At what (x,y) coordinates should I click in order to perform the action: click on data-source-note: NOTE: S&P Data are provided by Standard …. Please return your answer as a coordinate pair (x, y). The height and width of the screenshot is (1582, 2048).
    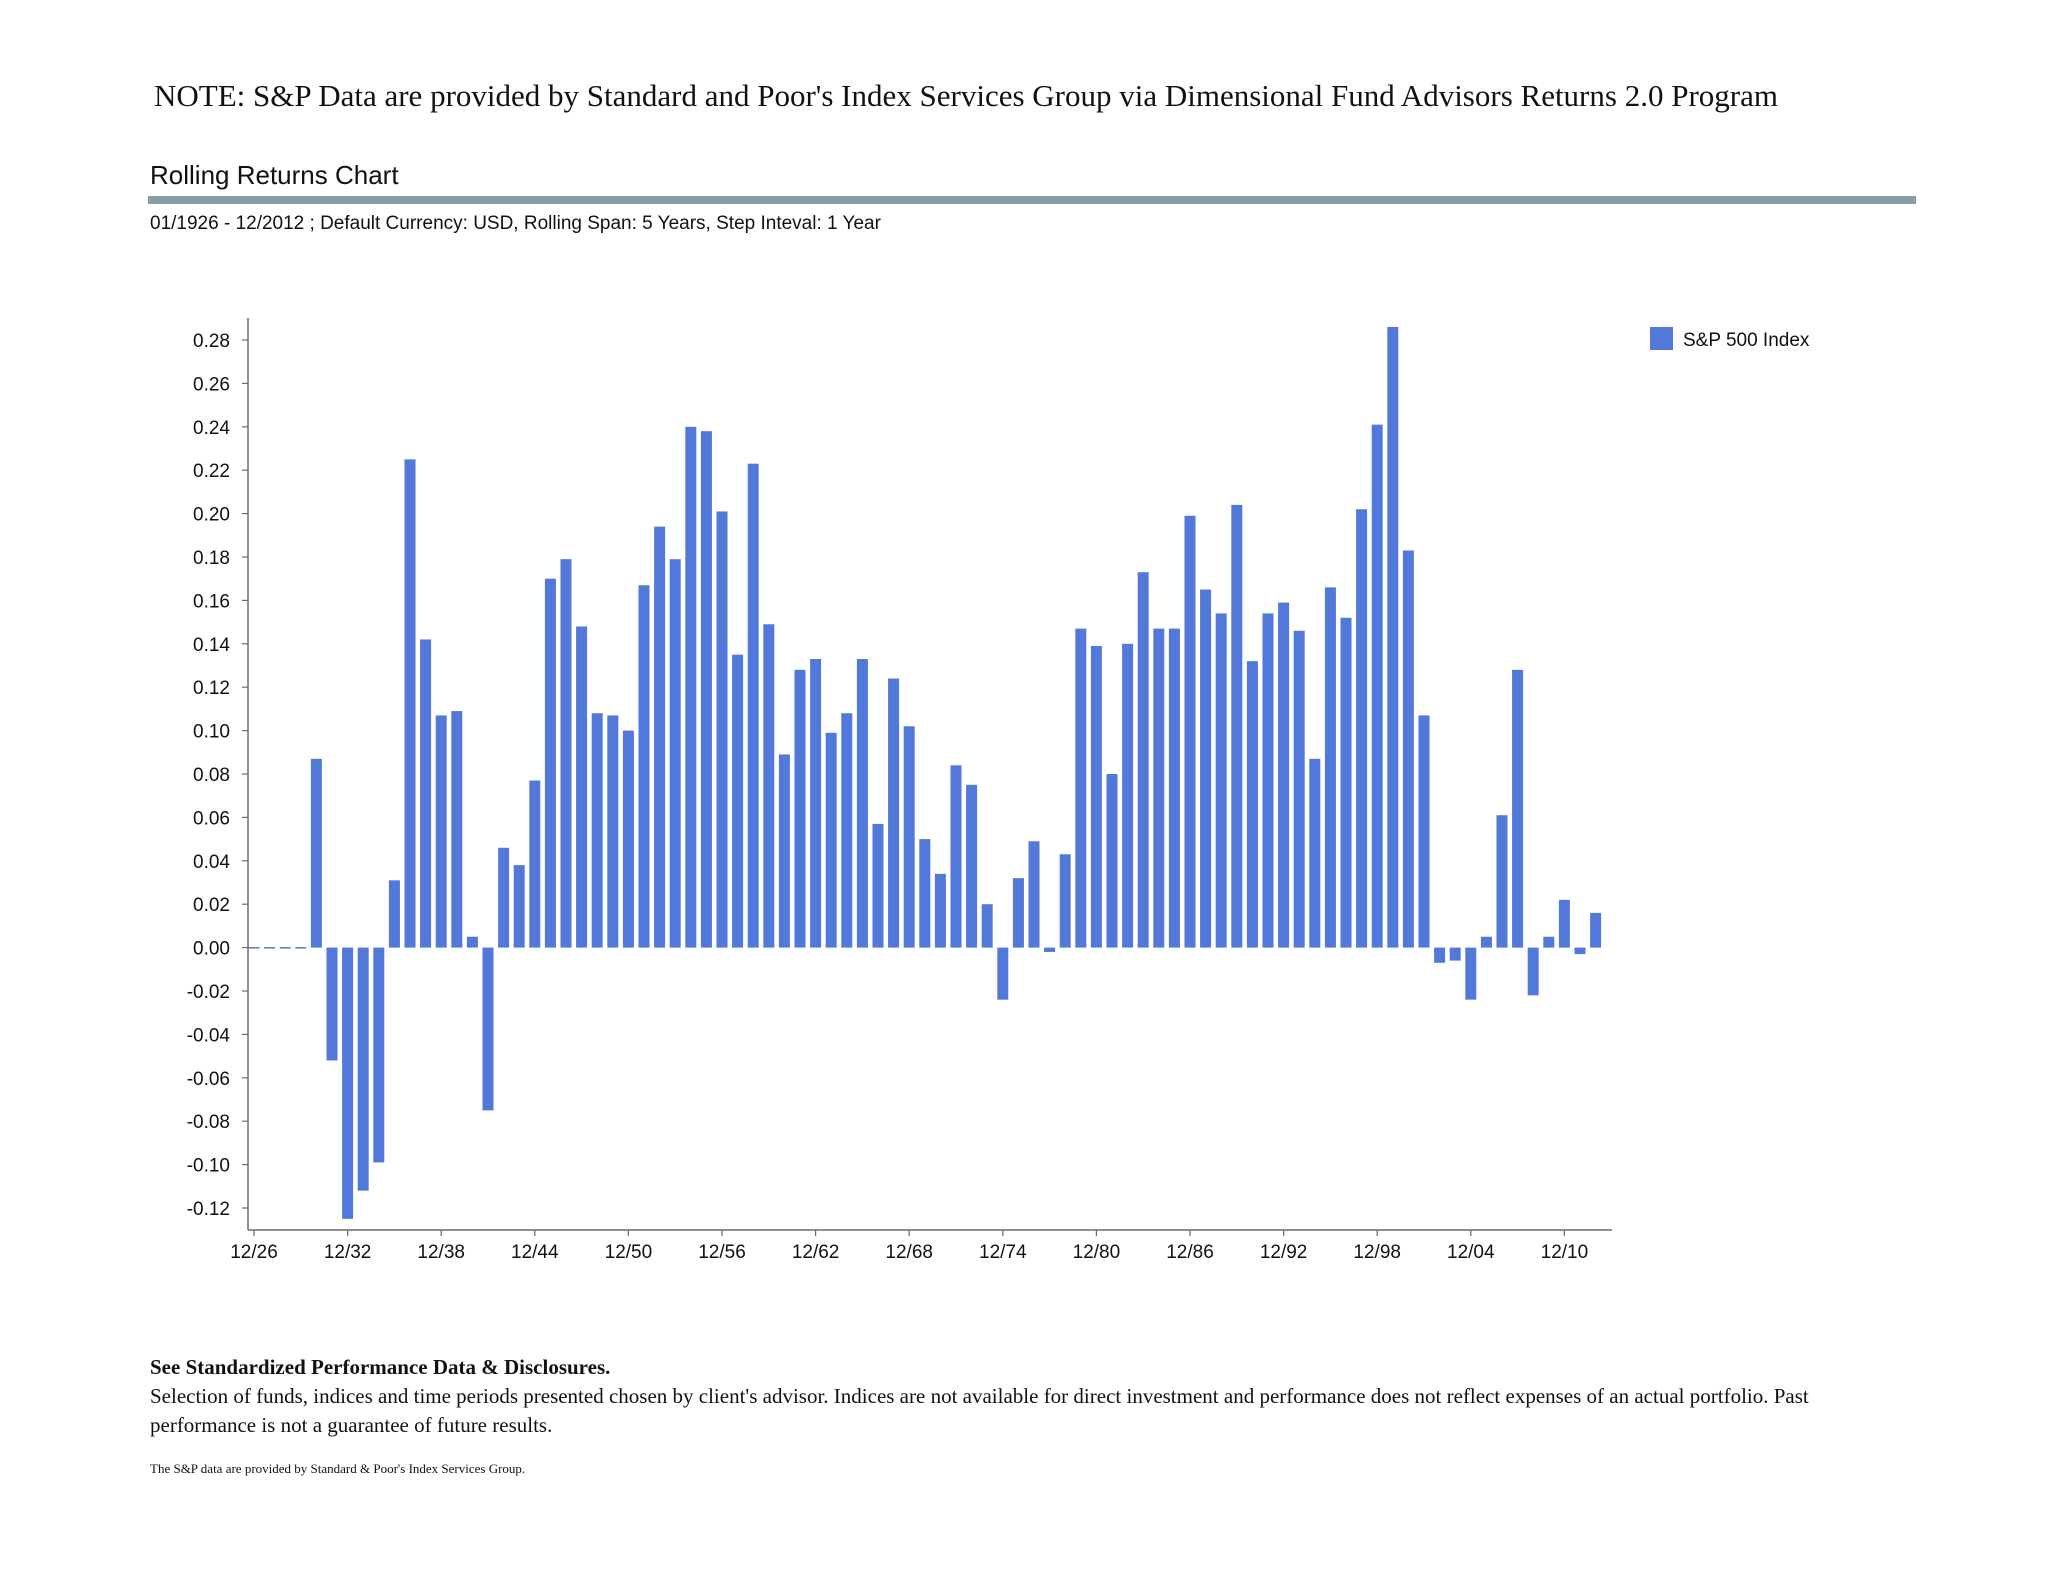
    Looking at the image, I should click on (966, 95).